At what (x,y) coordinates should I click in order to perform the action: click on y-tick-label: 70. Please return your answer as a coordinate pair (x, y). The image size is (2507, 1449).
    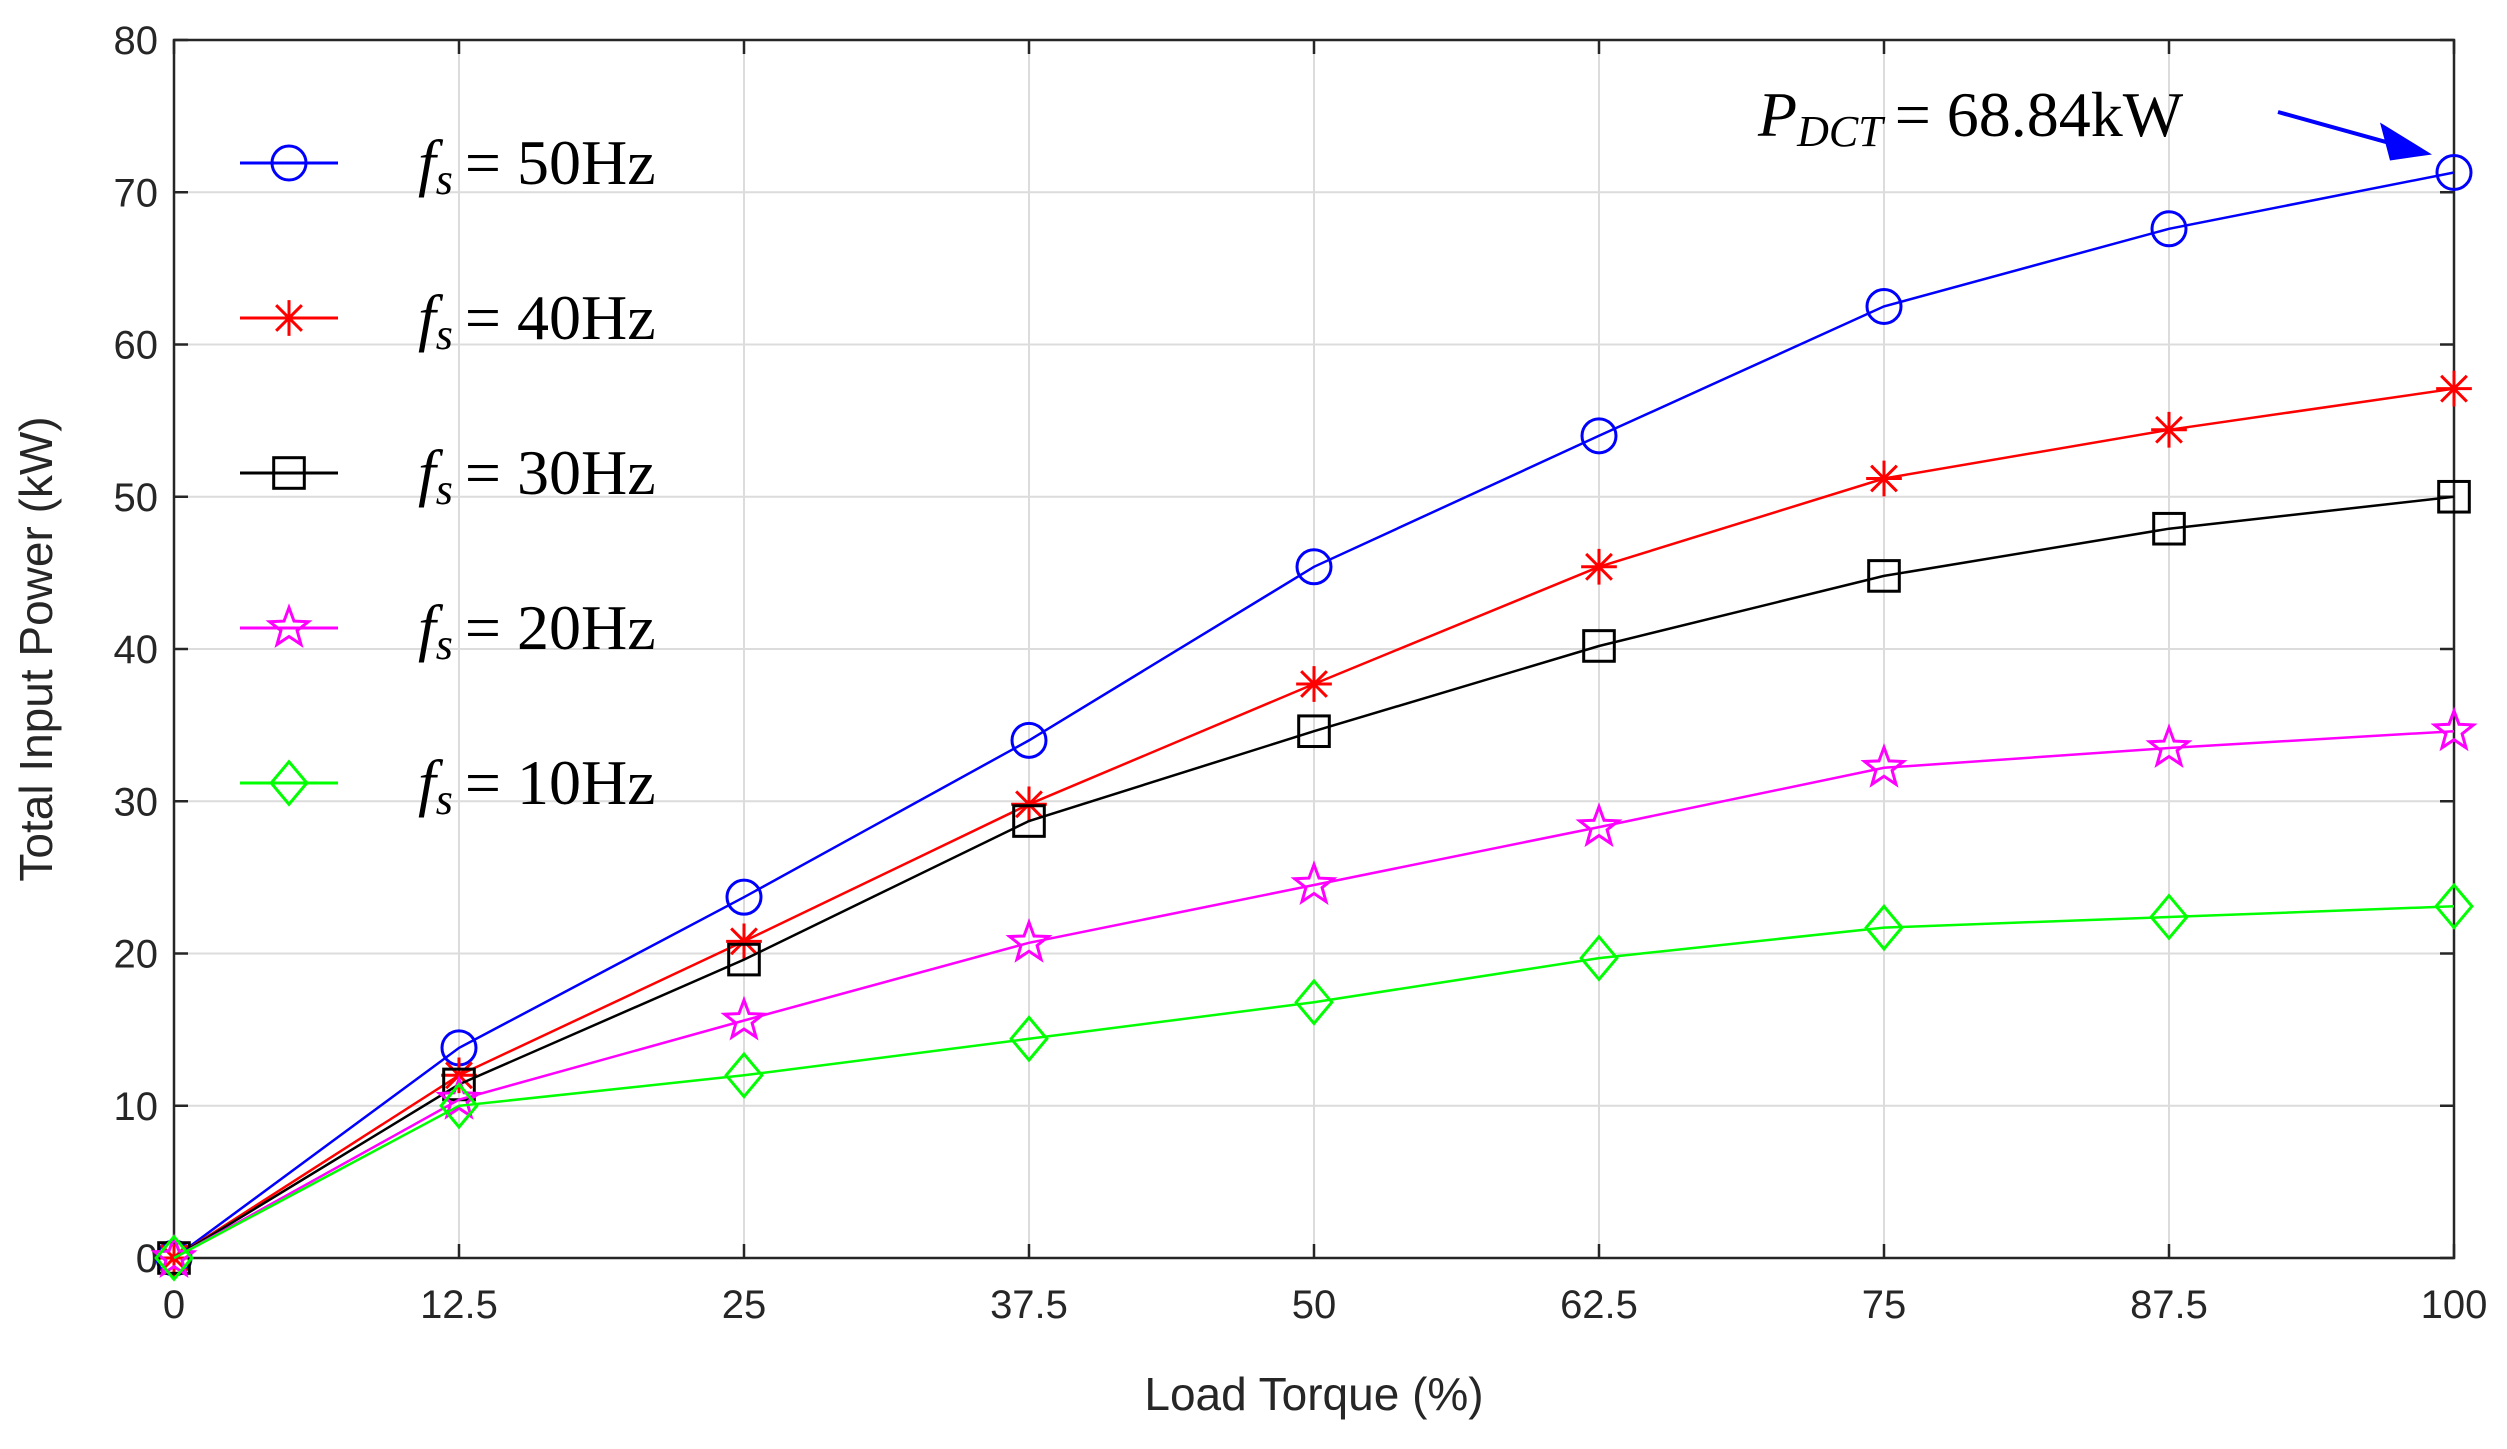
    Looking at the image, I should click on (136, 193).